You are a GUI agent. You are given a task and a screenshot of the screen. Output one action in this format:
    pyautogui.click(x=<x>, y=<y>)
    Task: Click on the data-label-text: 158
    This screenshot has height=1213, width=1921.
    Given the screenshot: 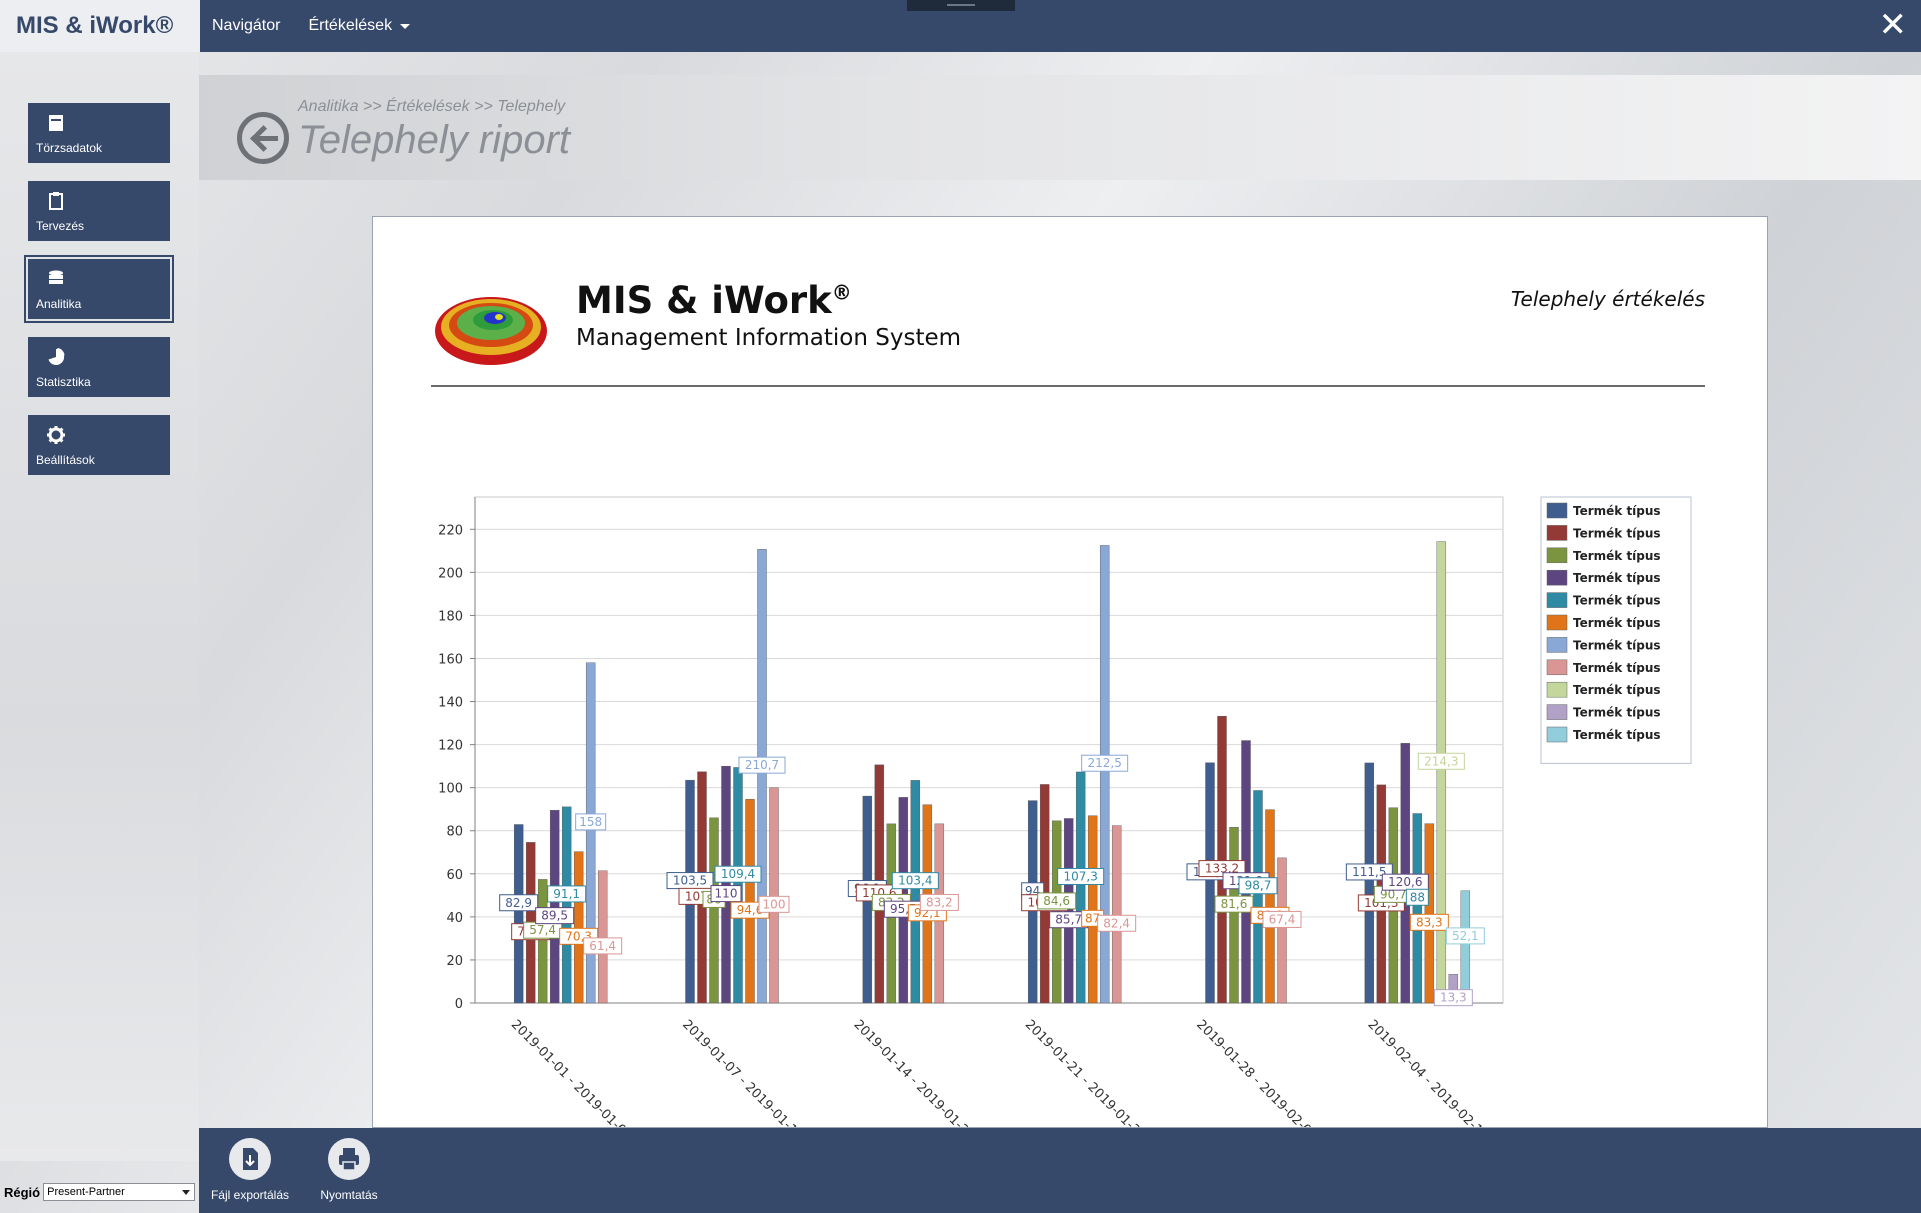 What is the action you would take?
    pyautogui.click(x=590, y=822)
    